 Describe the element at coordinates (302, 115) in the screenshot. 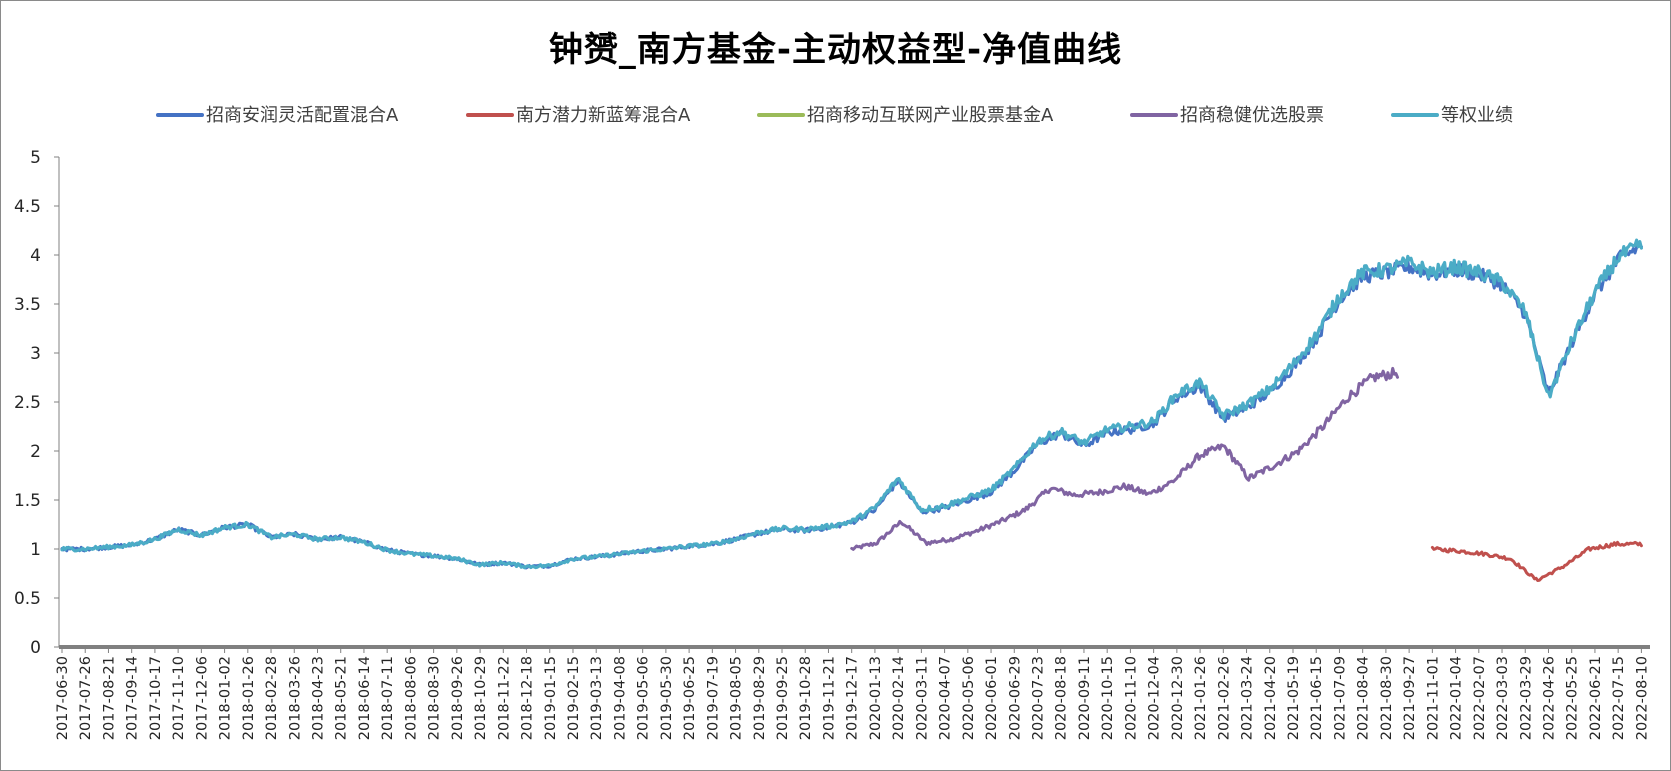

I see `legend-label: 招商安润灵活配置混合A` at that location.